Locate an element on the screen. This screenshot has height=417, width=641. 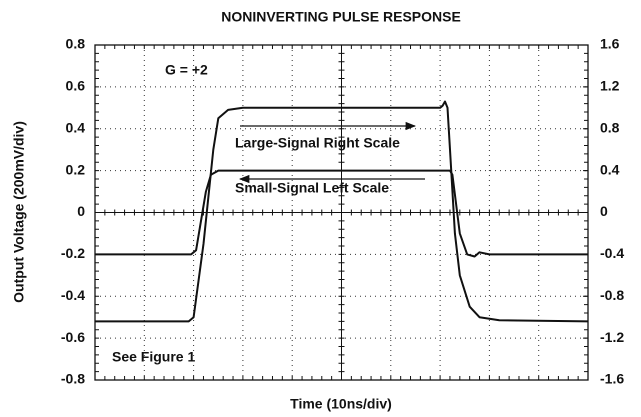
chart-title: NONINVERTING PULSE RESPONSE is located at coordinates (341, 17).